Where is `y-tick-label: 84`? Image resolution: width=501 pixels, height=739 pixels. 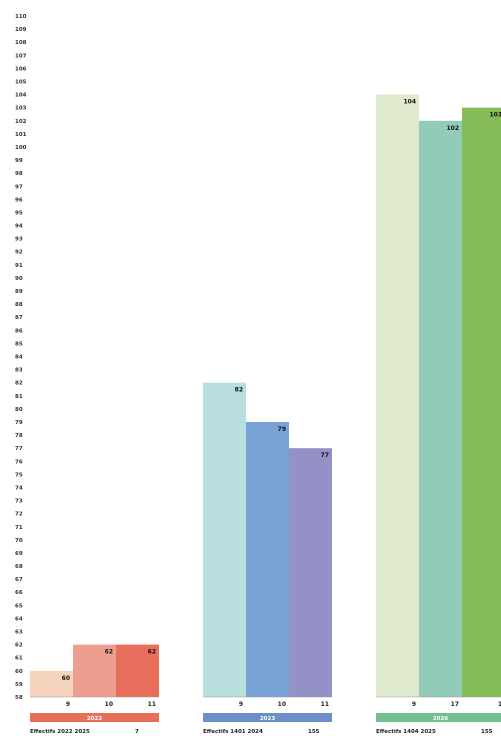
y-tick-label: 84 is located at coordinates (19, 358).